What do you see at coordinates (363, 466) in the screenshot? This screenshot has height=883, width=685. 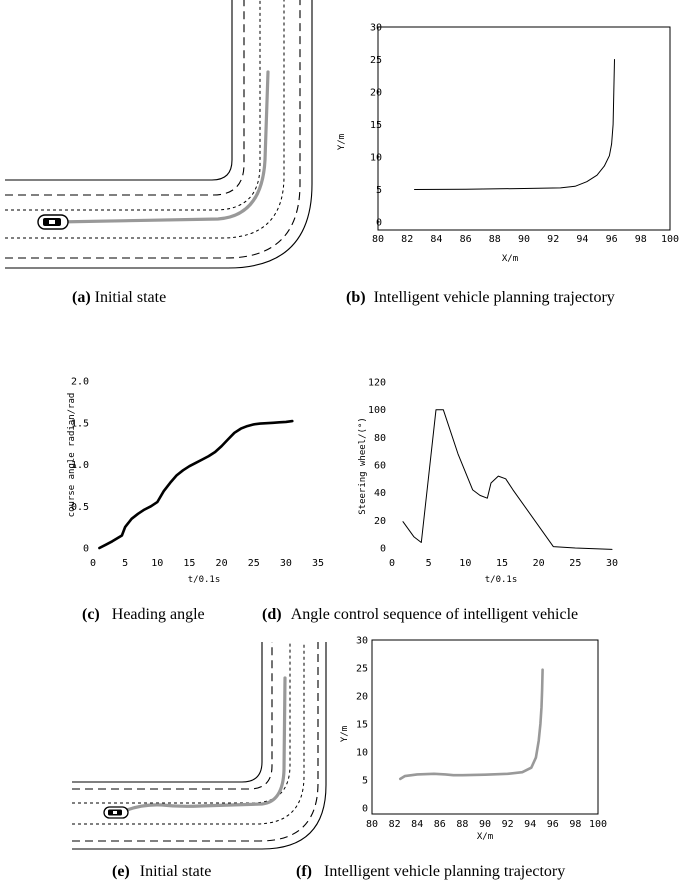 I see `y-axis-label-d: Steering wheel/(°)` at bounding box center [363, 466].